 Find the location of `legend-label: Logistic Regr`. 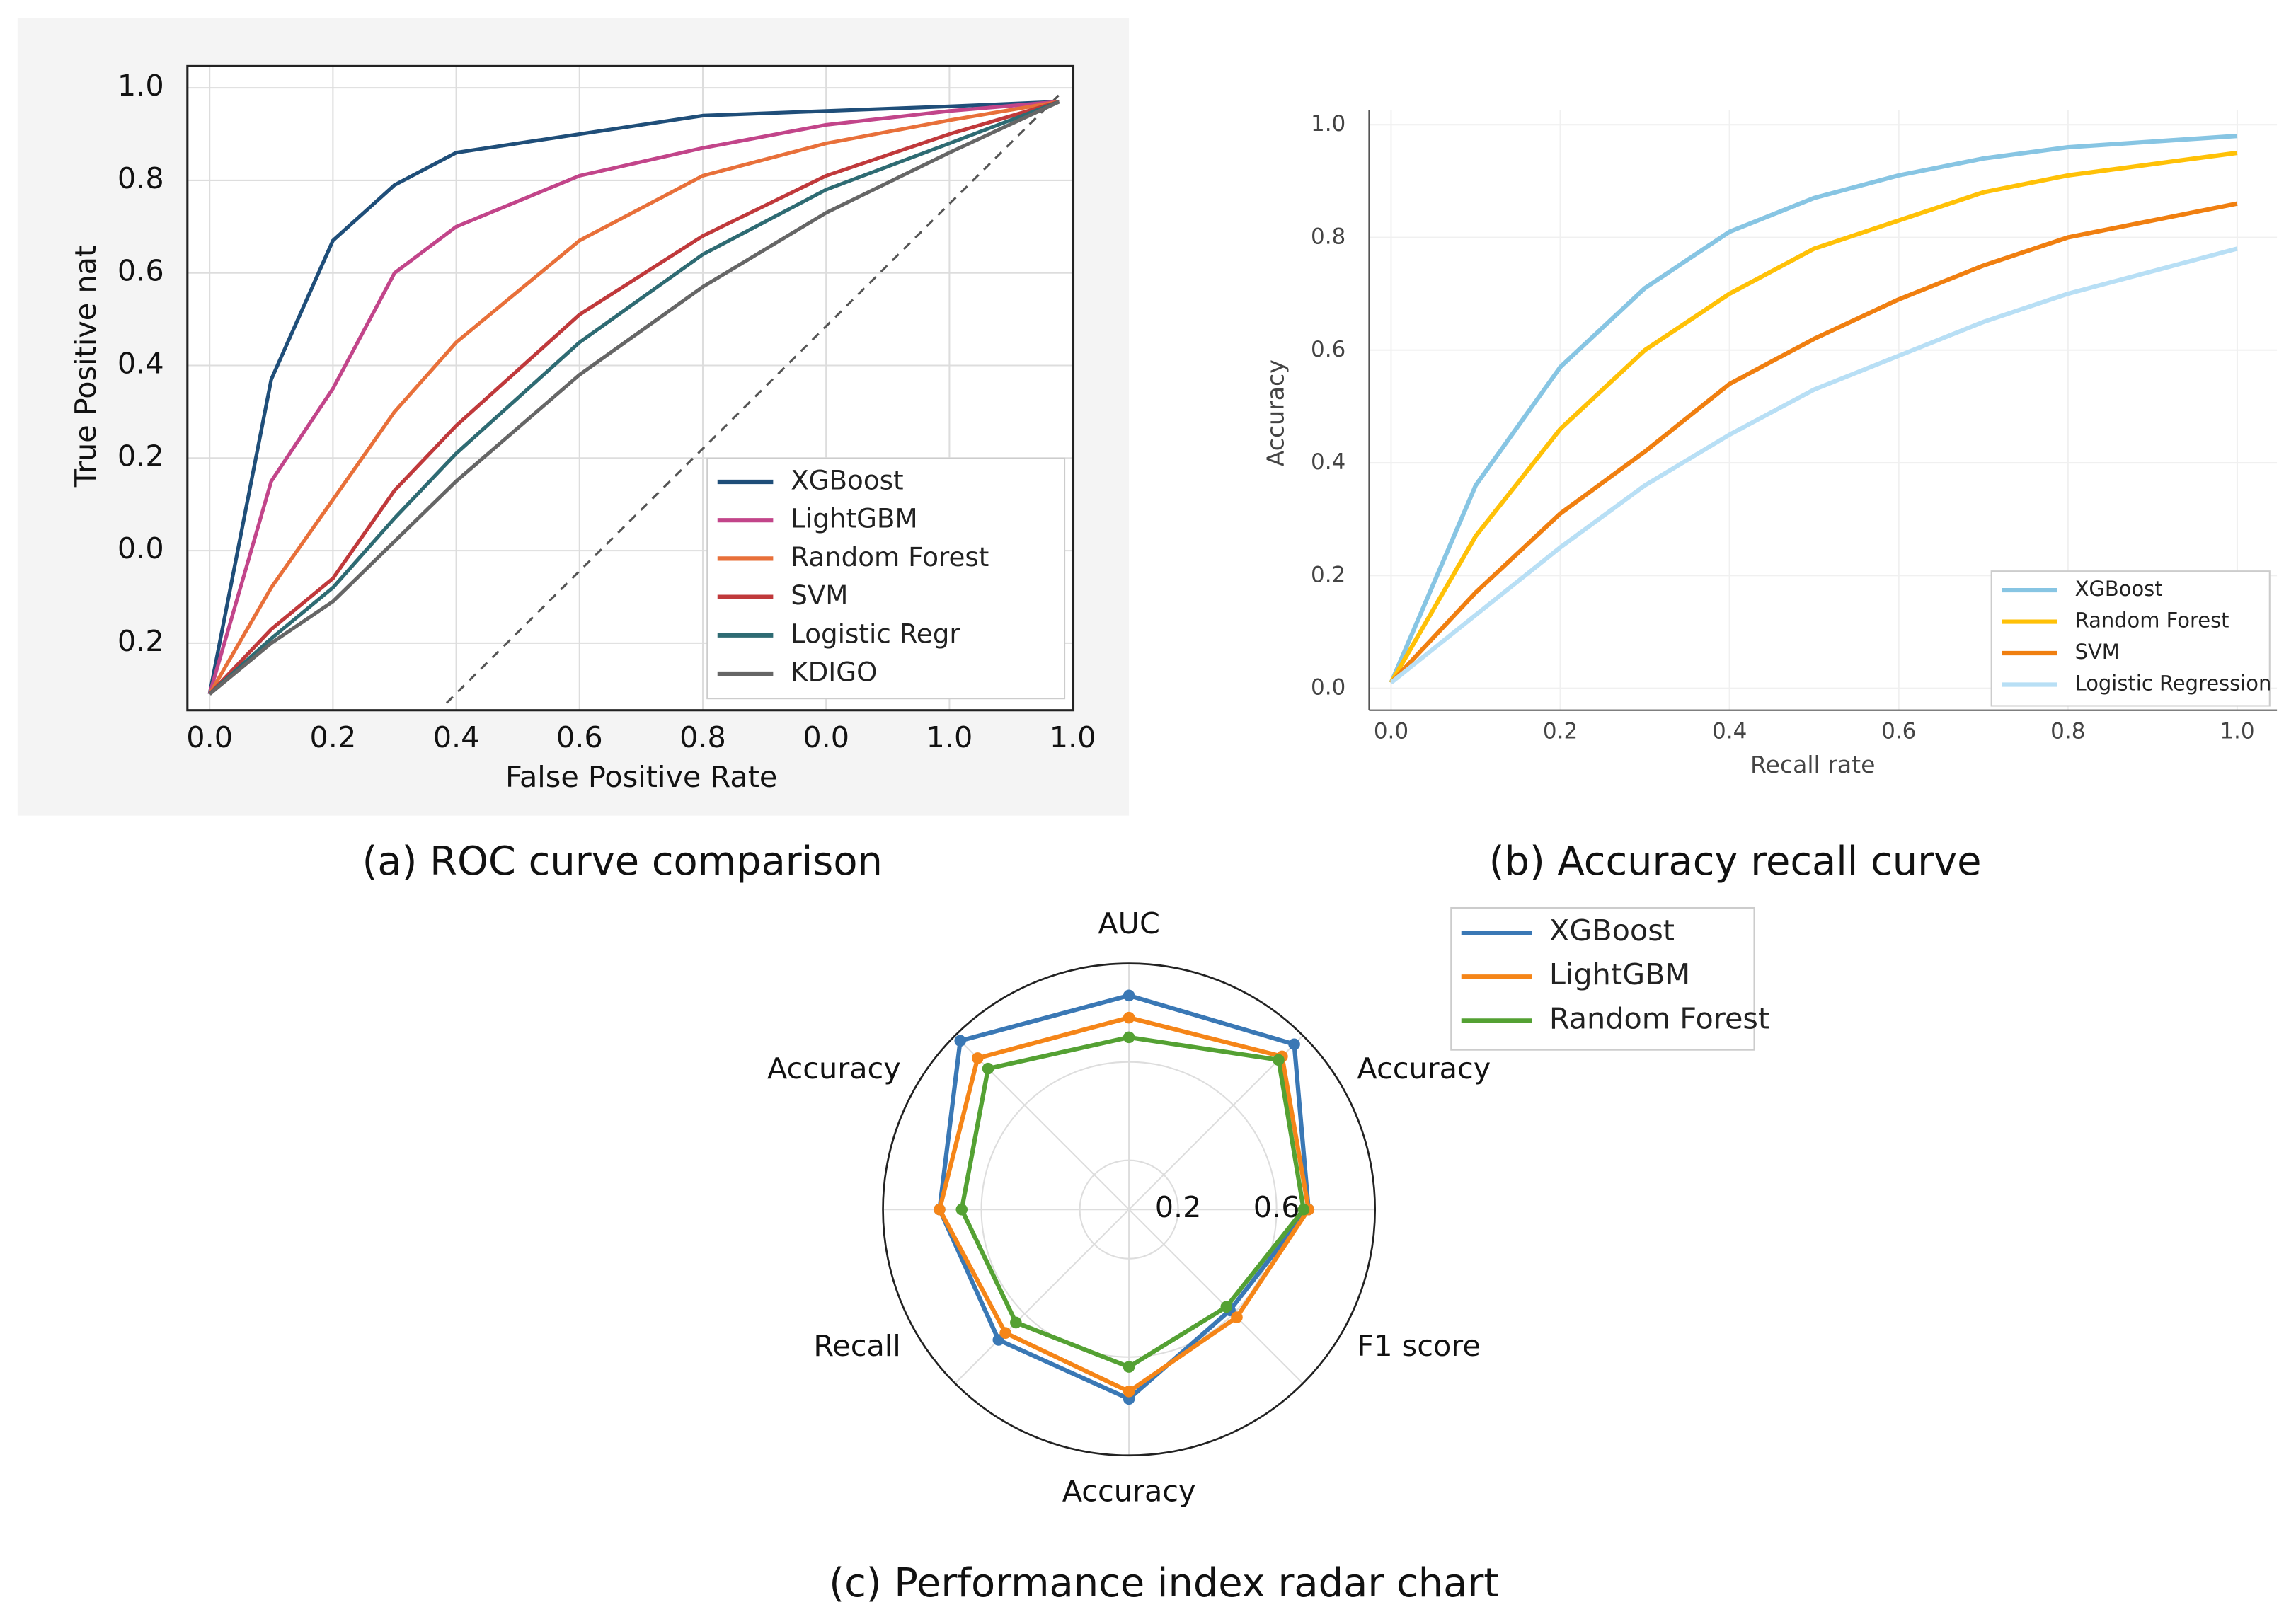

legend-label: Logistic Regr is located at coordinates (875, 633).